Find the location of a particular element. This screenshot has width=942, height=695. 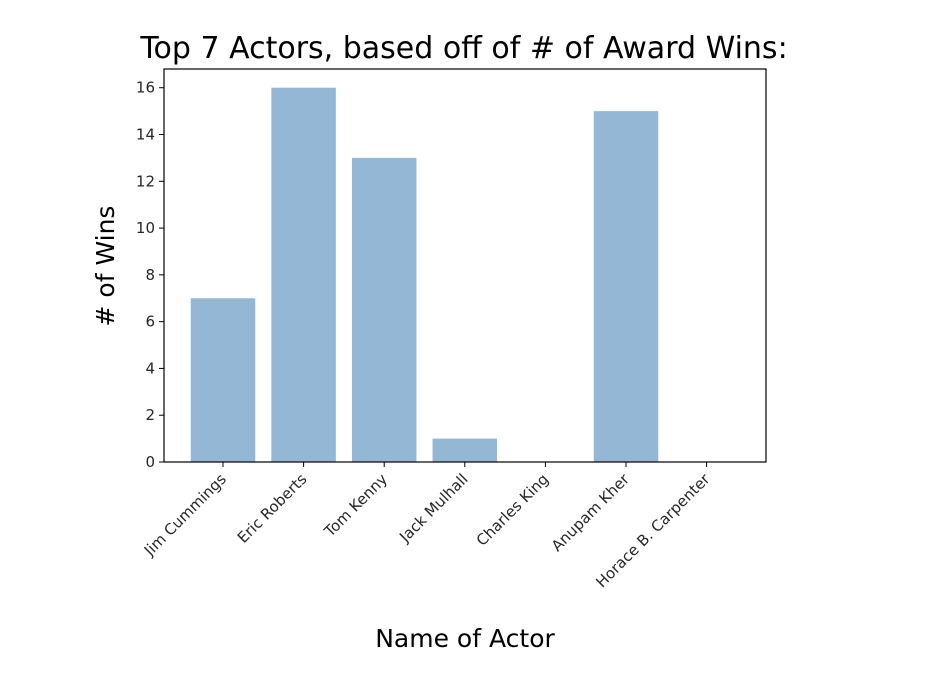

y-tick-label: 10 is located at coordinates (145, 228).